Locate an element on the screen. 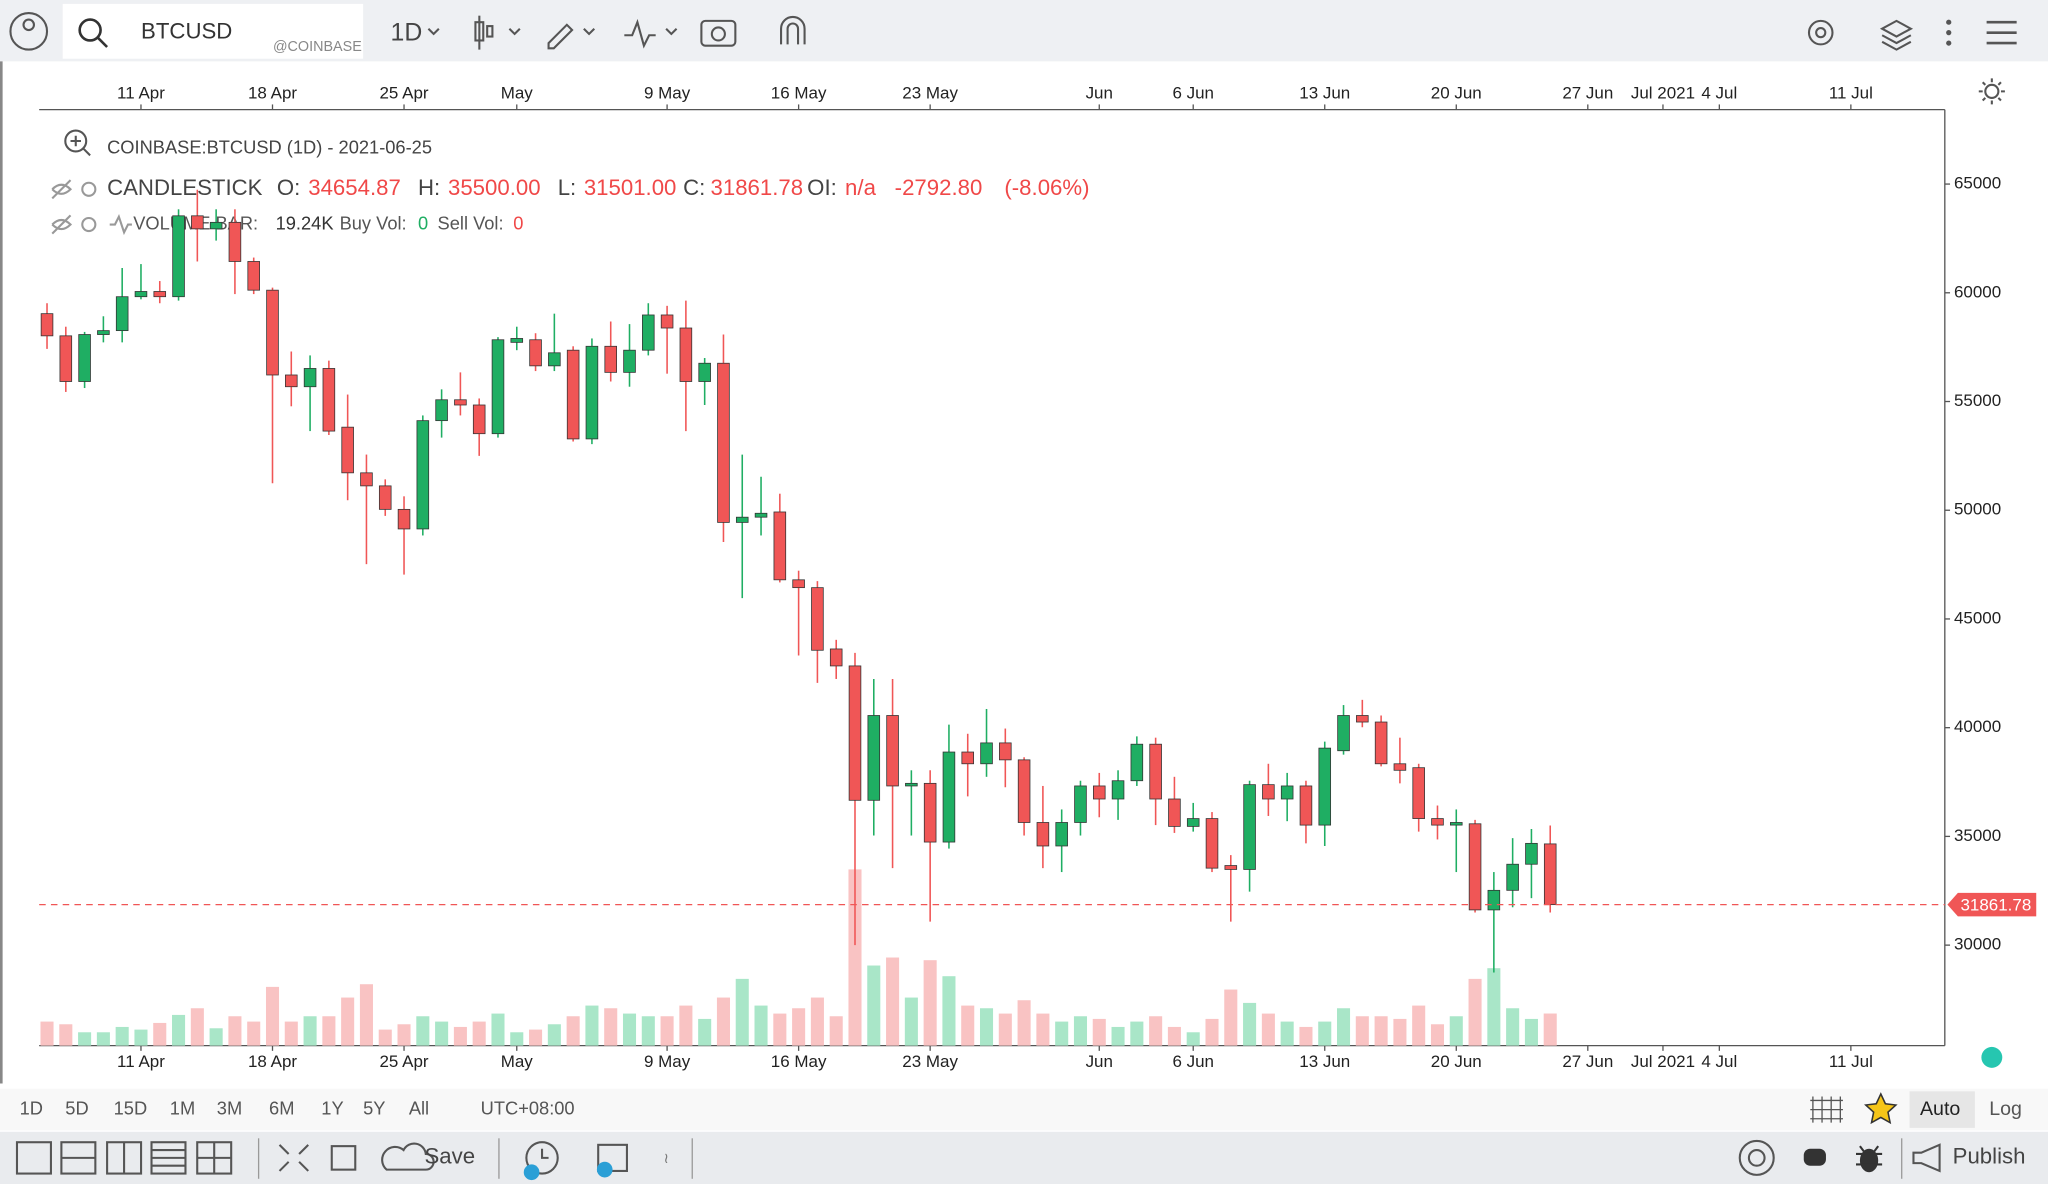 The width and height of the screenshot is (2048, 1184). indicator-button is located at coordinates (651, 33).